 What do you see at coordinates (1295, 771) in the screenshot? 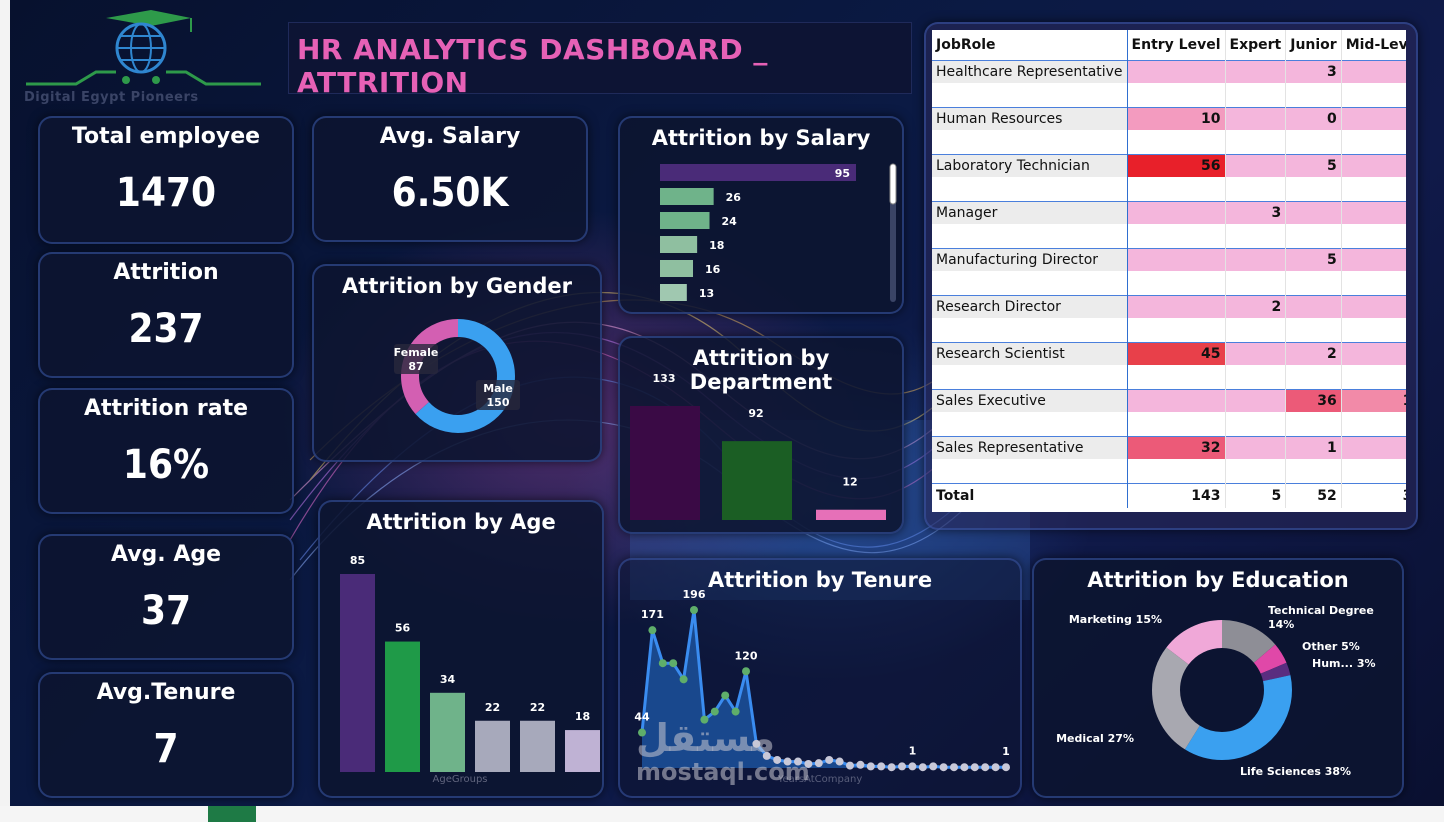
I see `education-data-label: Life Sciences 38%` at bounding box center [1295, 771].